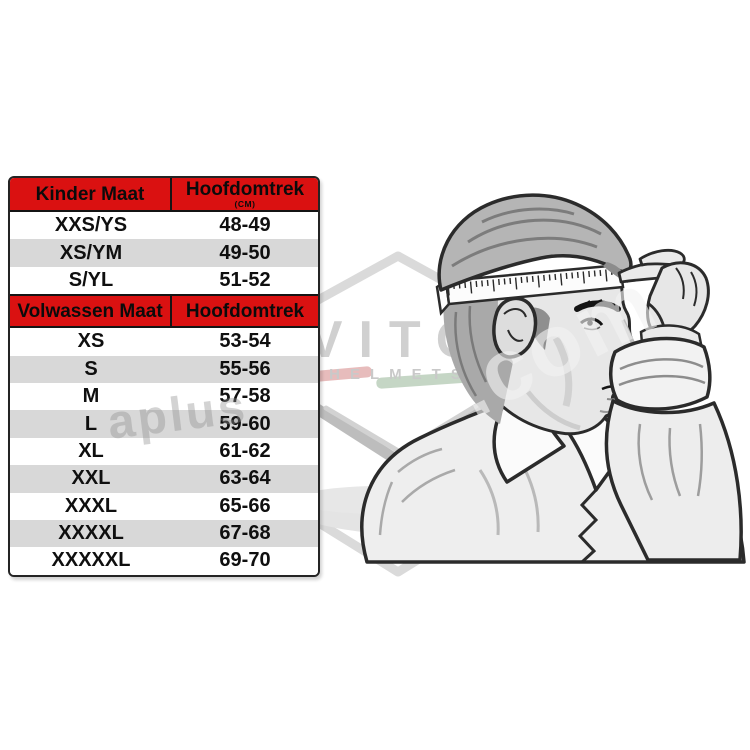 This screenshot has width=750, height=750. Describe the element at coordinates (164, 561) in the screenshot. I see `table-row: XXXXXL 69-70` at that location.